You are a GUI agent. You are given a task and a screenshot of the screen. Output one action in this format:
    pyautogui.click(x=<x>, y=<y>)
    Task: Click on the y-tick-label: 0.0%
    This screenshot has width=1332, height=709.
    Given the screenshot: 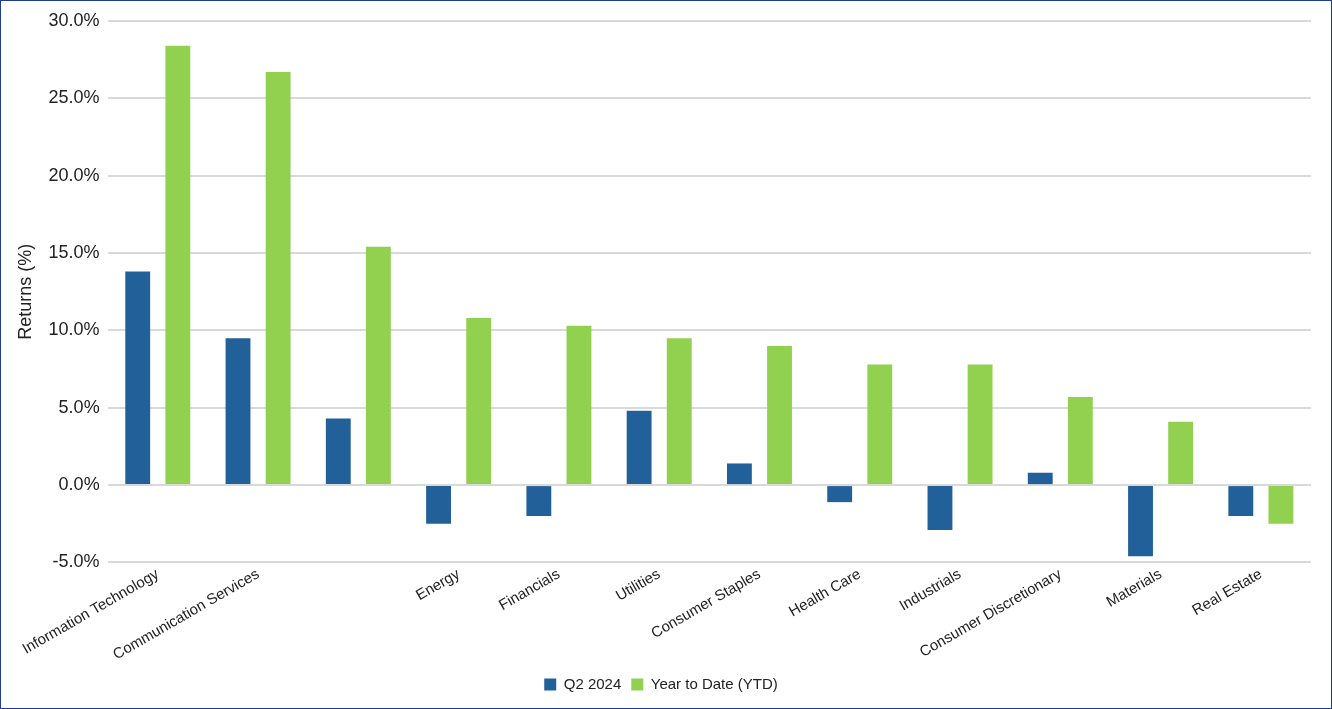 What is the action you would take?
    pyautogui.click(x=79, y=484)
    